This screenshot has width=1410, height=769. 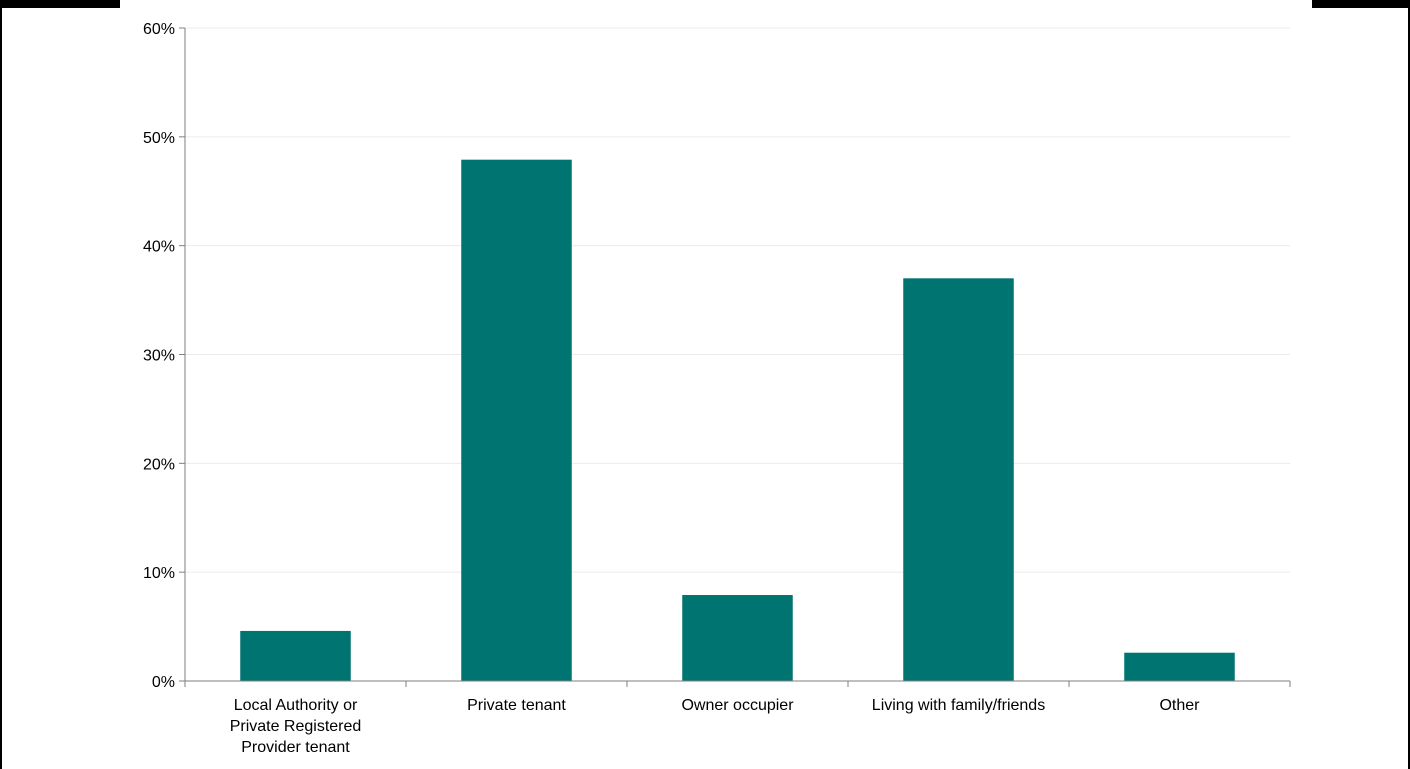 I want to click on right-border, so click(x=1409, y=384).